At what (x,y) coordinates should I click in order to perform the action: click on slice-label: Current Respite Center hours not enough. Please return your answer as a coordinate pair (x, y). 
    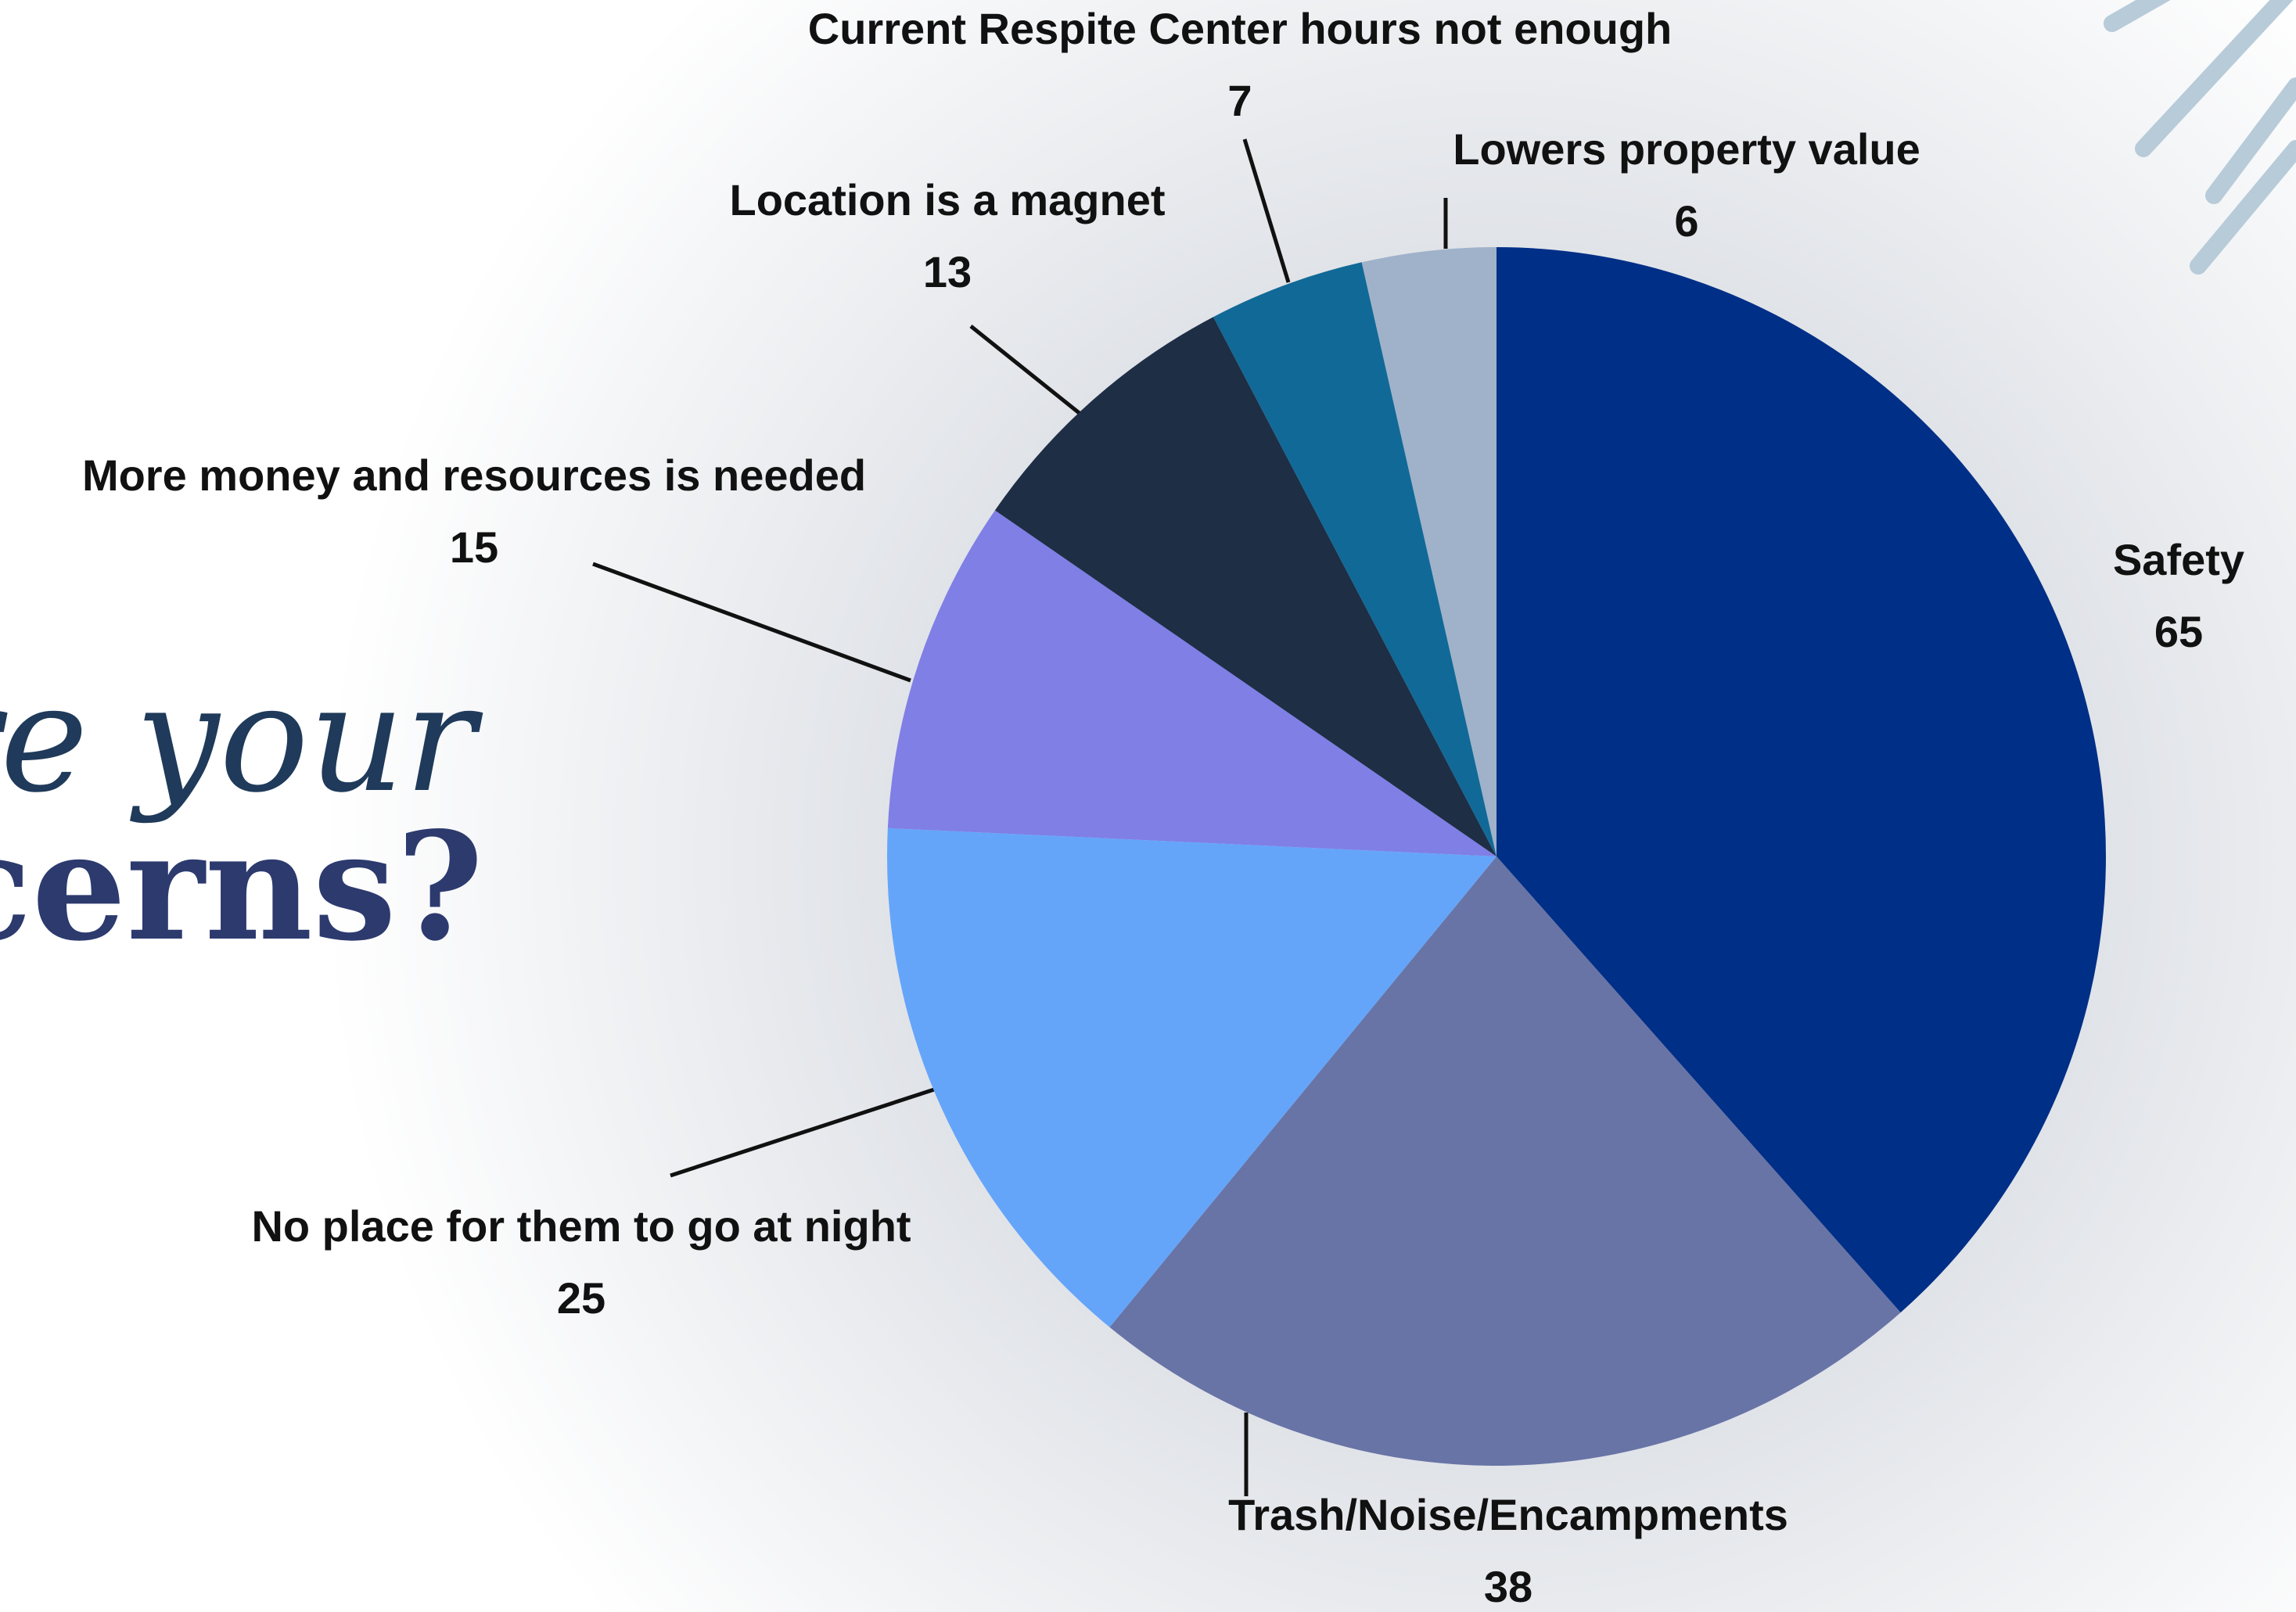
    Looking at the image, I should click on (1240, 28).